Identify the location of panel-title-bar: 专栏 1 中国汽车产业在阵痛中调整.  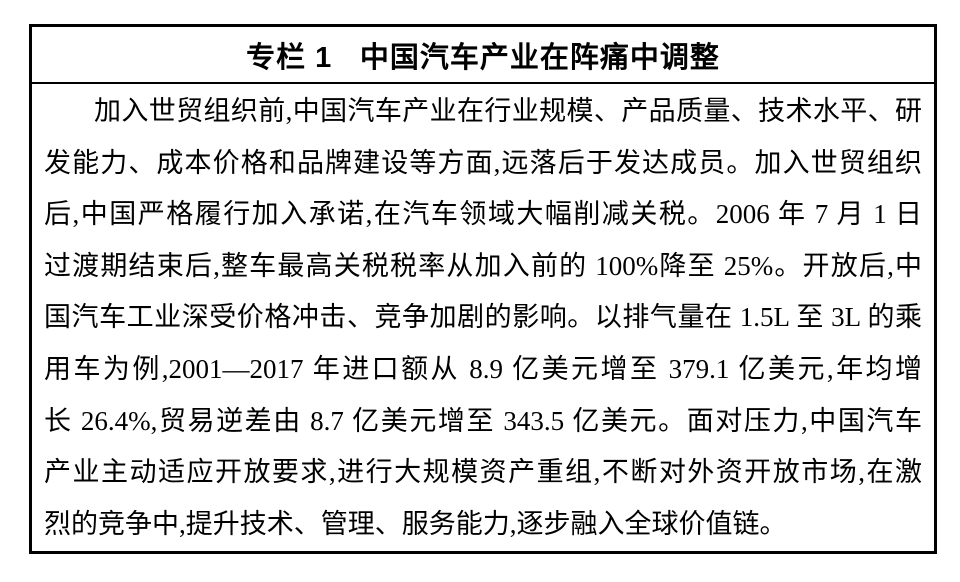
(483, 55).